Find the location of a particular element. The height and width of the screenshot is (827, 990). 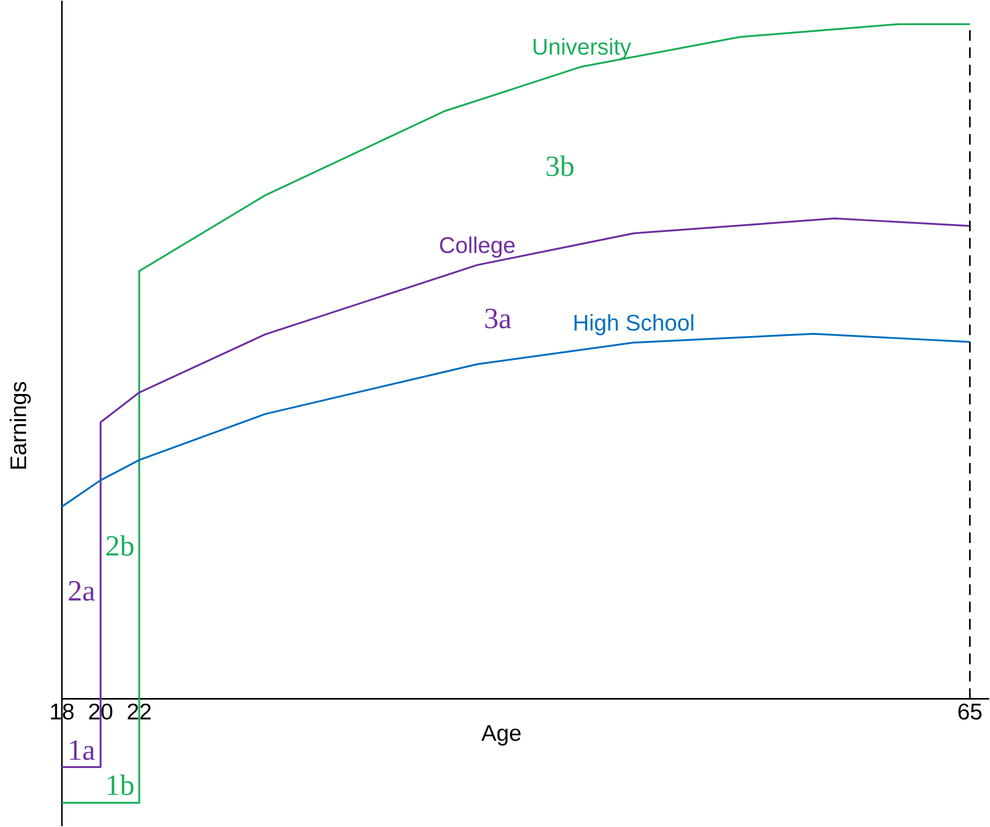

x-axis-title: Age is located at coordinates (501, 735).